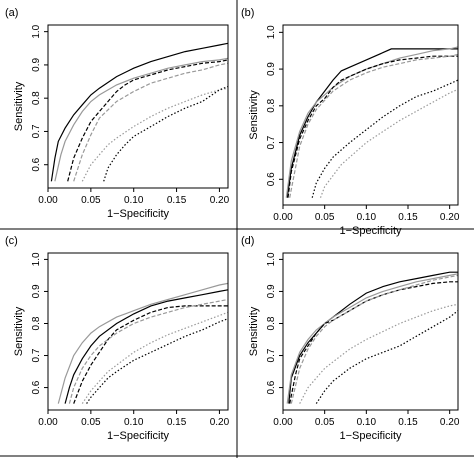 This screenshot has height=458, width=474. I want to click on panel-label: (d), so click(247, 241).